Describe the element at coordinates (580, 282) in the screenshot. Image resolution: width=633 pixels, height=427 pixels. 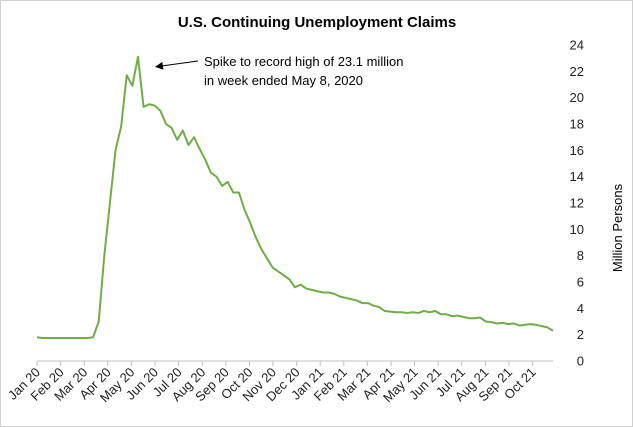
I see `y-tick-label: 6` at that location.